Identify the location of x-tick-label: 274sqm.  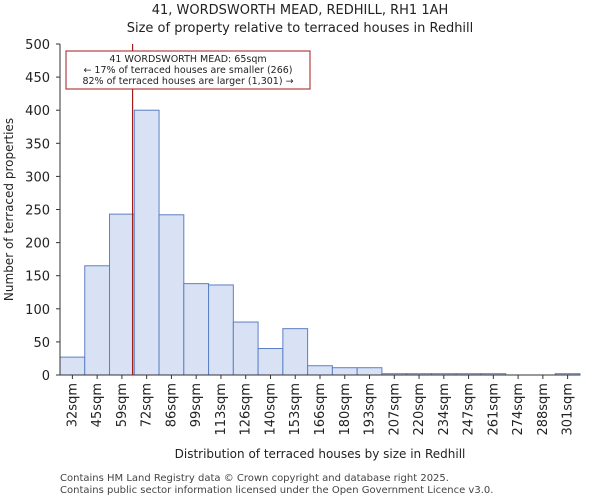
(518, 409).